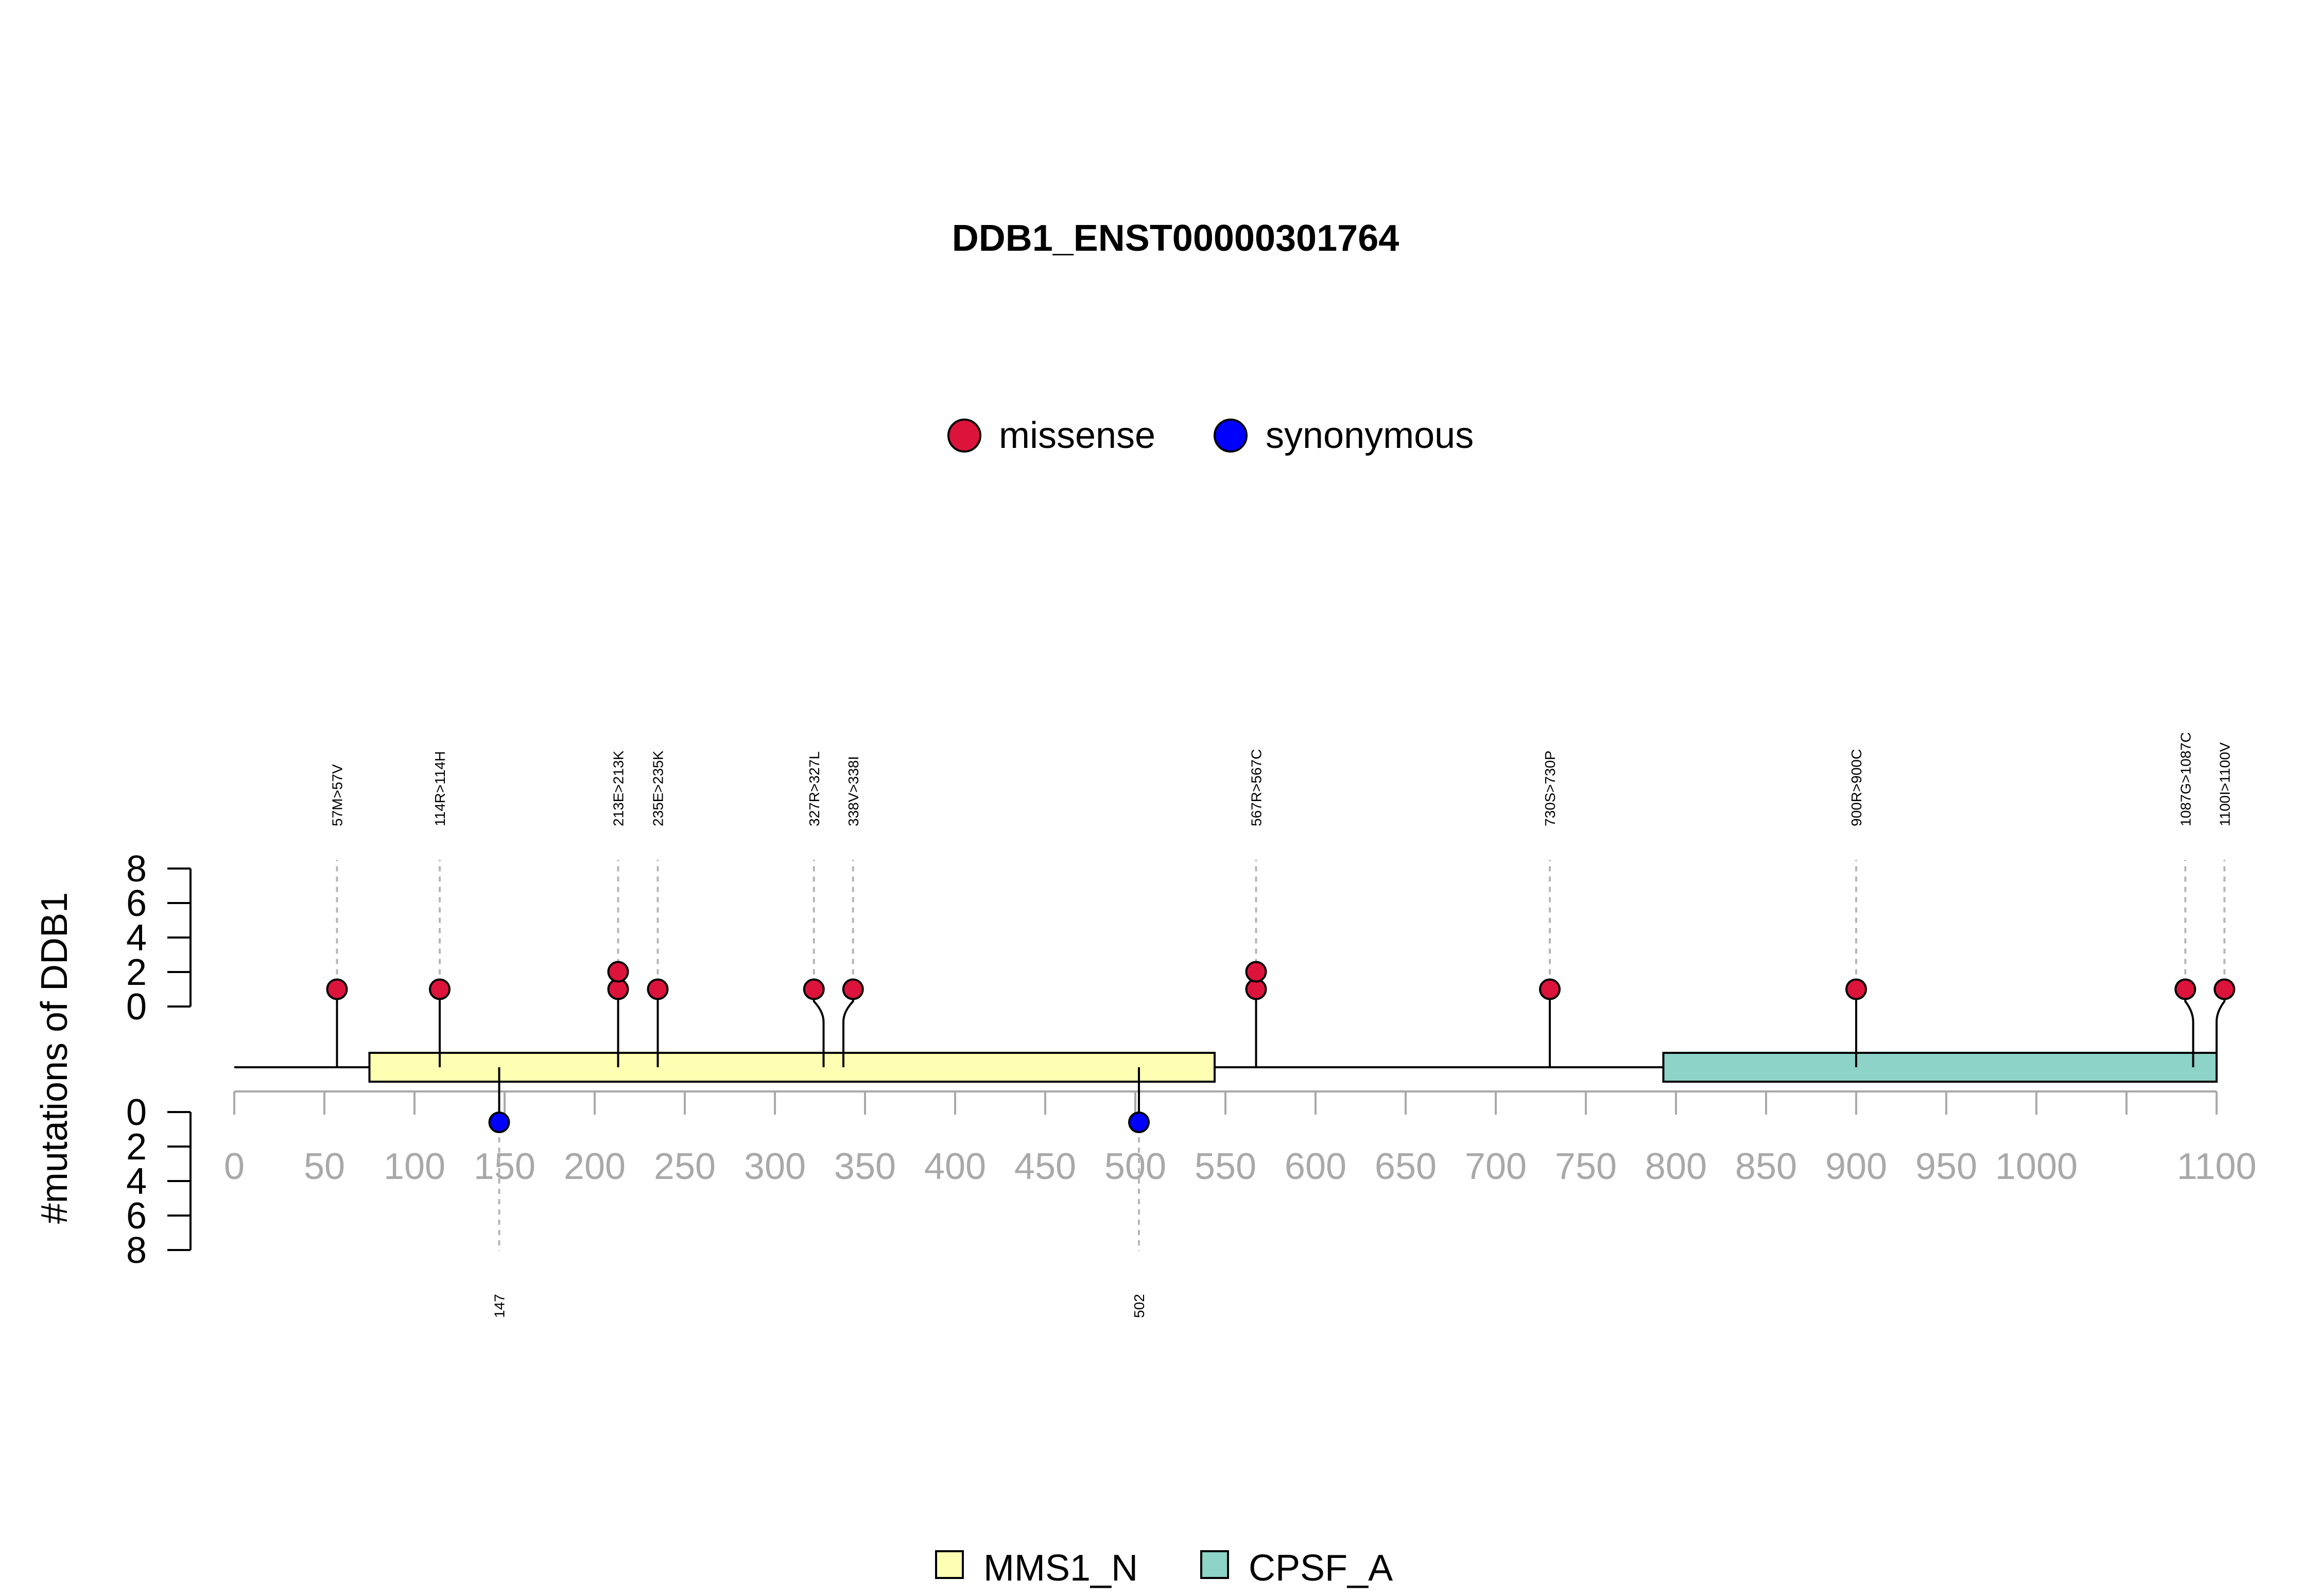 The height and width of the screenshot is (1596, 2317). I want to click on x-tick-label-850: 850, so click(1766, 1166).